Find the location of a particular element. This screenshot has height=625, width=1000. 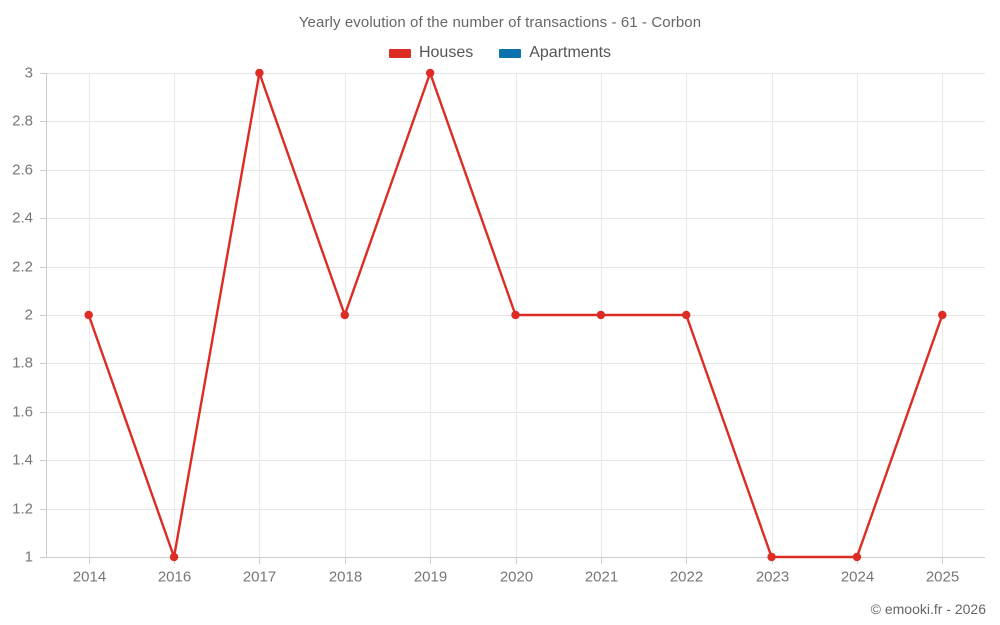

y-tick-label: 1.6 is located at coordinates (22, 411).